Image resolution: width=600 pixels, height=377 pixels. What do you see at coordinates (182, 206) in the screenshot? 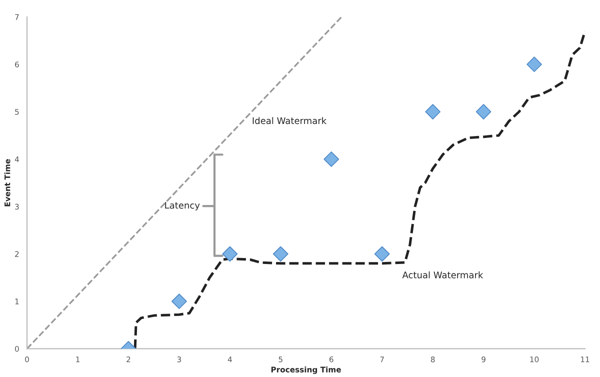
I see `annotation: Latency` at bounding box center [182, 206].